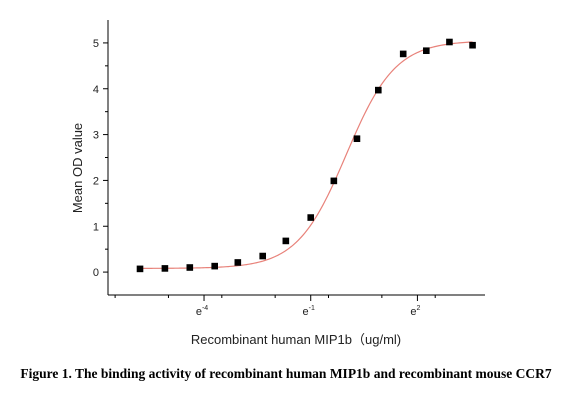 The height and width of the screenshot is (403, 572). What do you see at coordinates (415, 311) in the screenshot?
I see `x-tick-label: e2` at bounding box center [415, 311].